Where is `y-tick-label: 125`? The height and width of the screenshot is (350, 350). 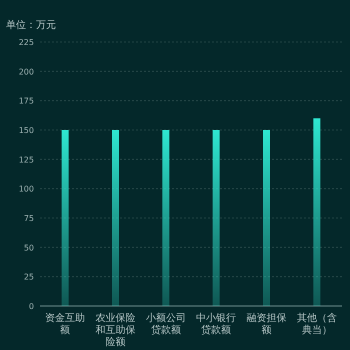
y-tick-label: 125 is located at coordinates (26, 159).